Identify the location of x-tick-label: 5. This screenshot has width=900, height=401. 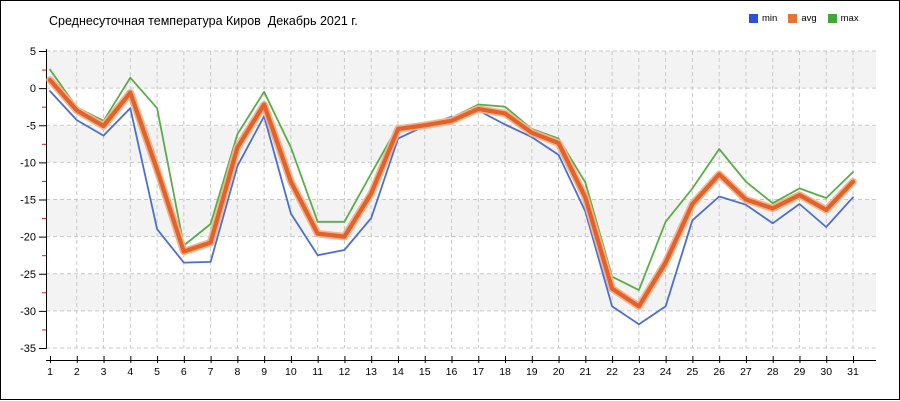
(157, 372).